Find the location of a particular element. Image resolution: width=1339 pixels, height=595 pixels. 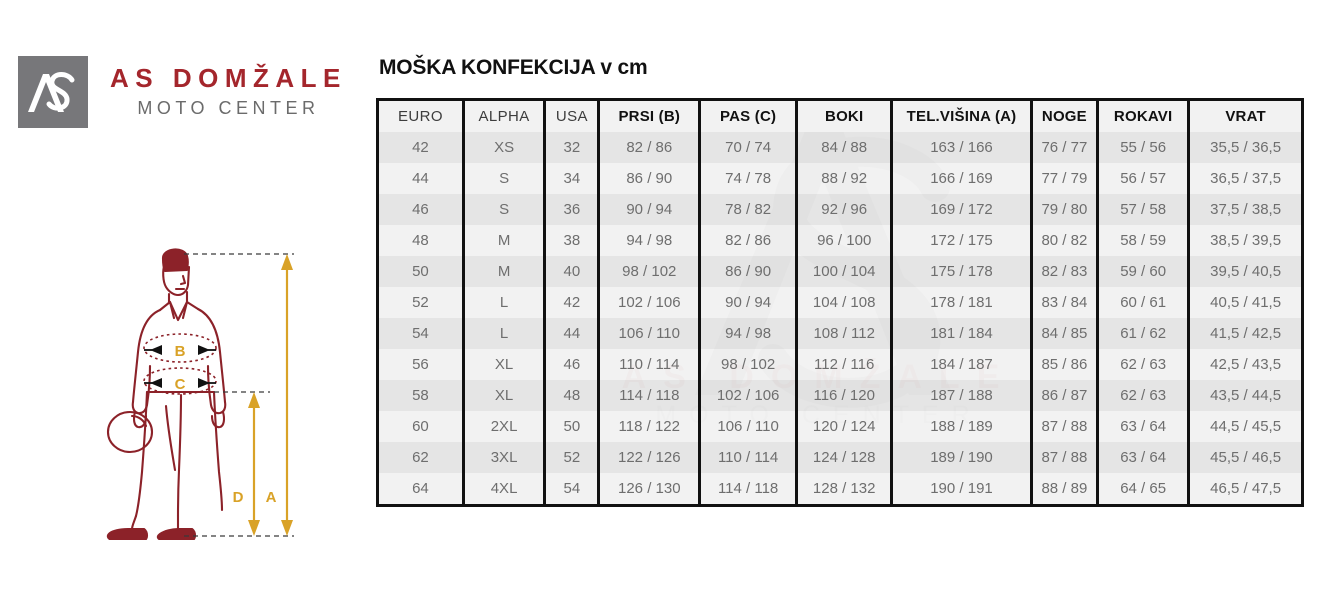

cell-prsi: 122 / 126 is located at coordinates (649, 457).